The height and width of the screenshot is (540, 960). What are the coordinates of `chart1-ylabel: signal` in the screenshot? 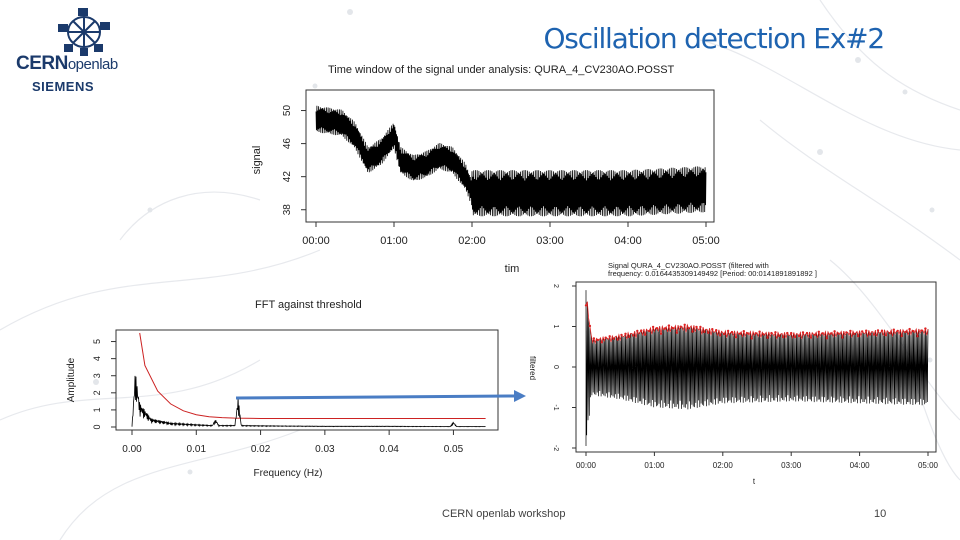 It's located at (257, 160).